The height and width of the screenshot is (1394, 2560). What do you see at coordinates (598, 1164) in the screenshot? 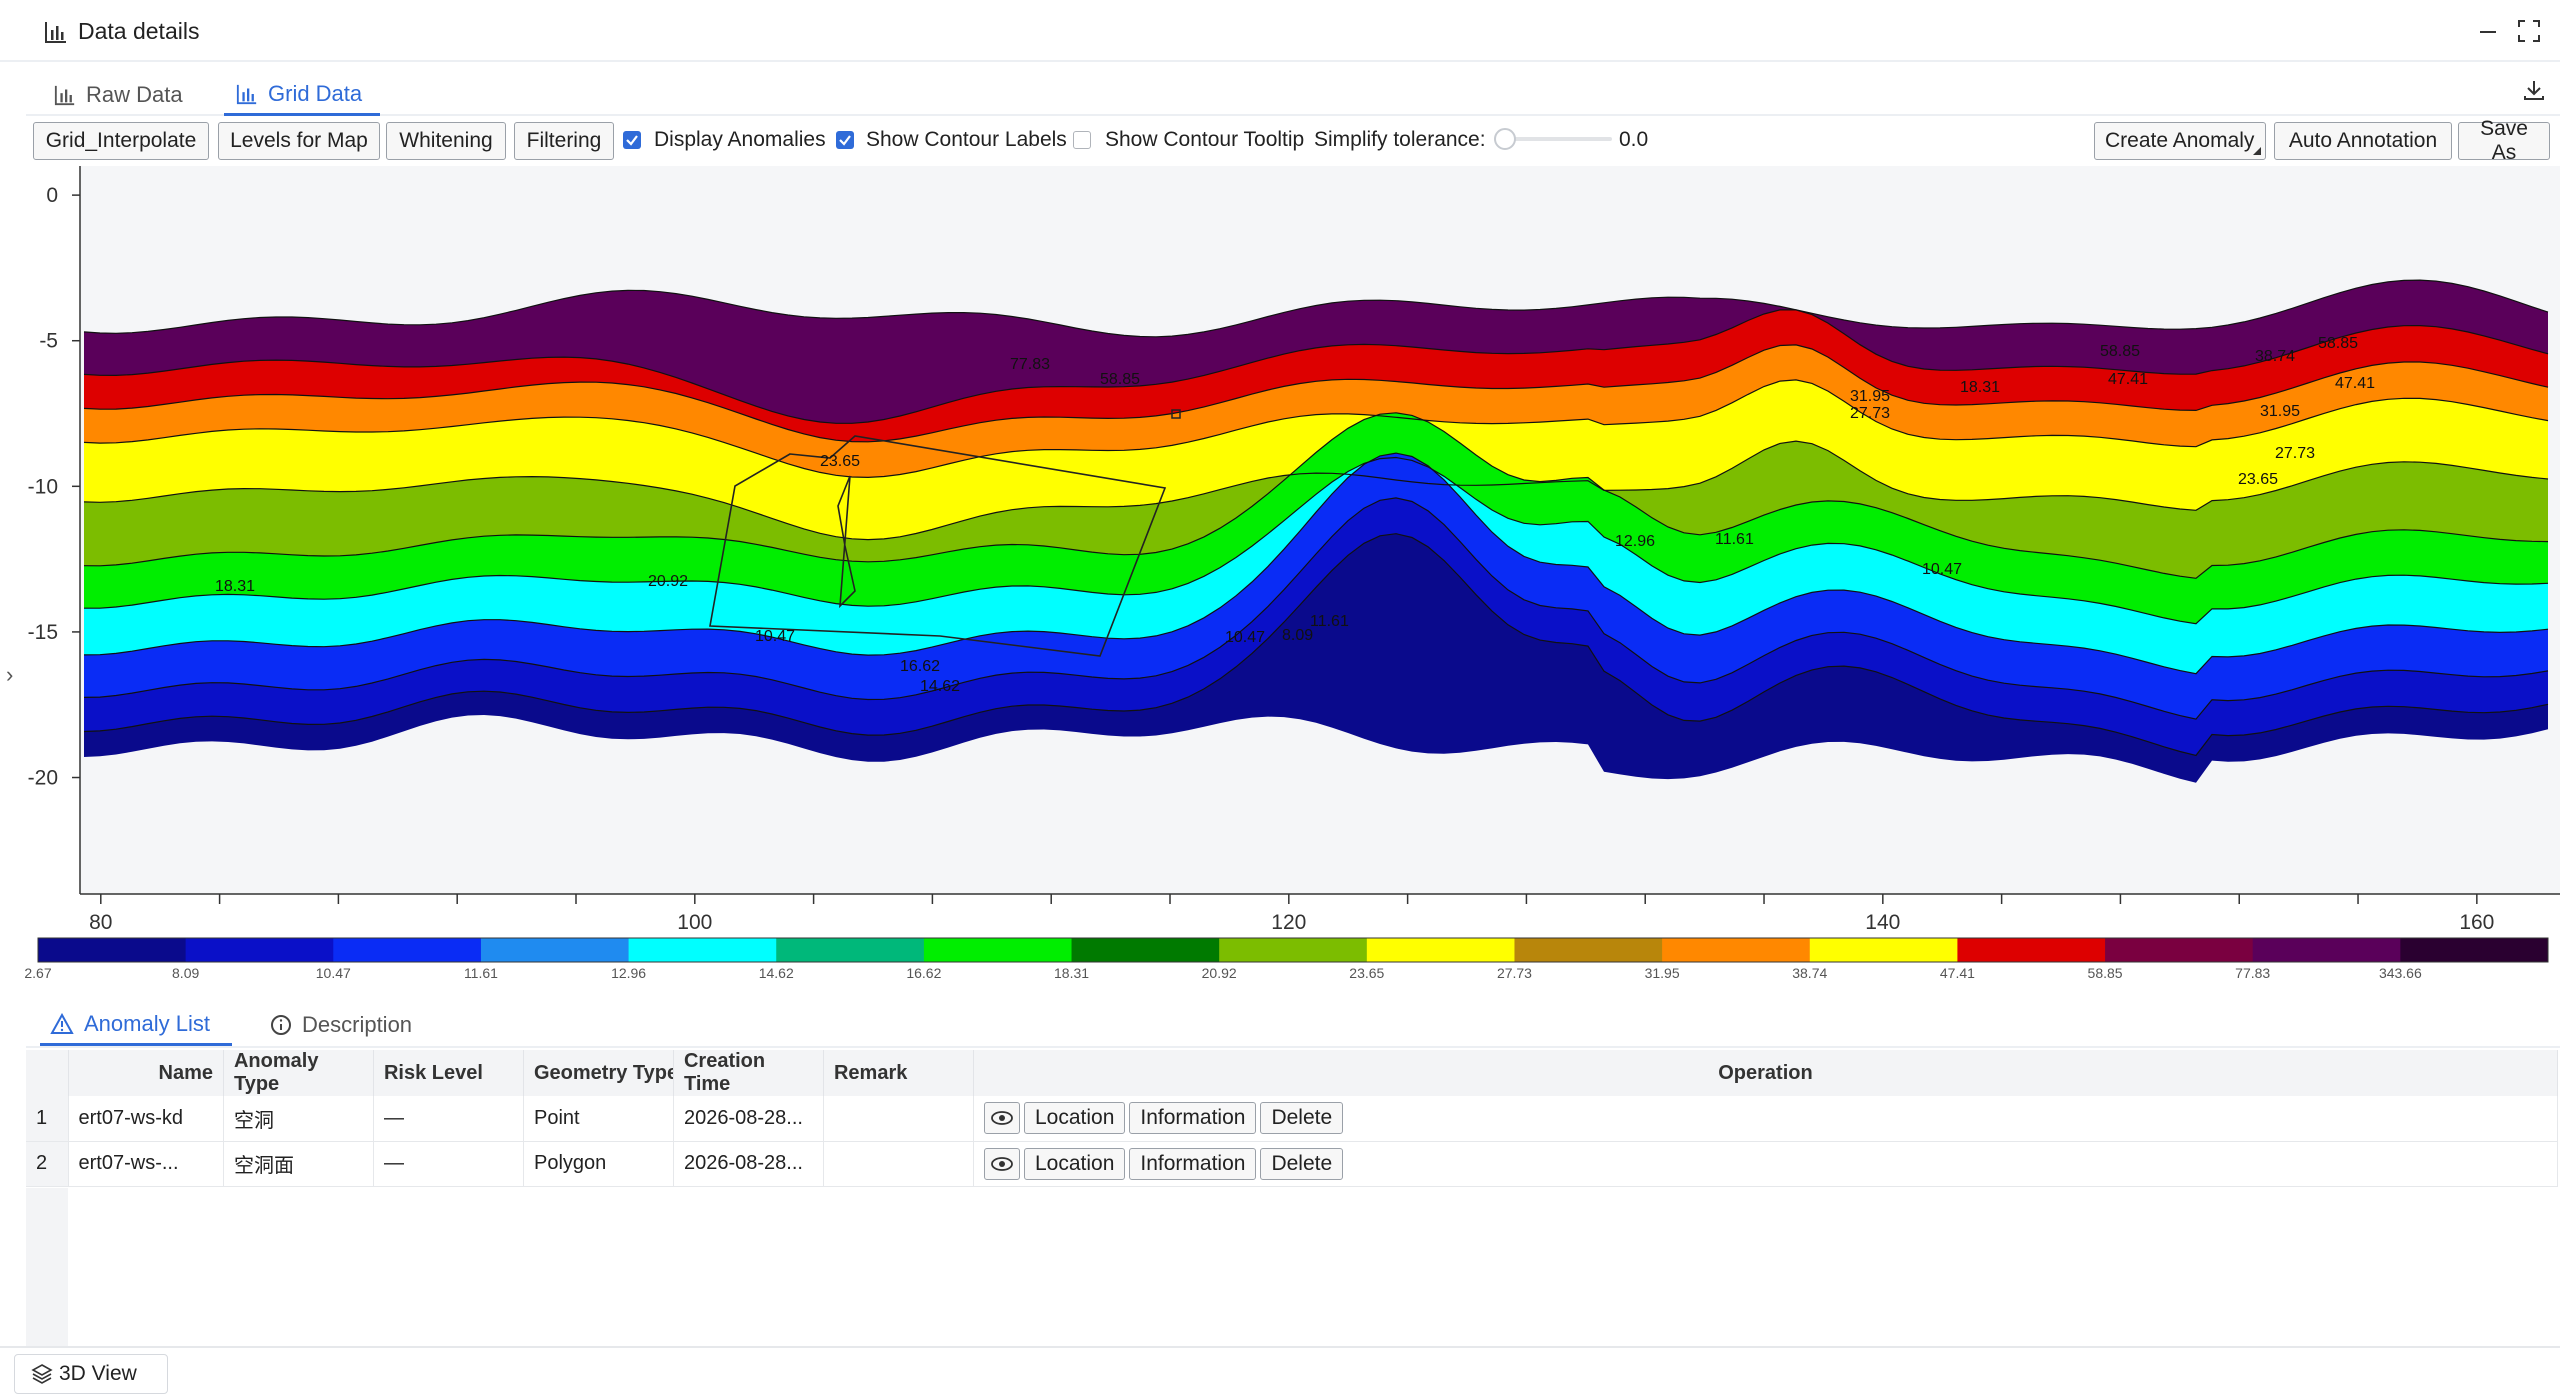
I see `geometry-type: Polygon` at bounding box center [598, 1164].